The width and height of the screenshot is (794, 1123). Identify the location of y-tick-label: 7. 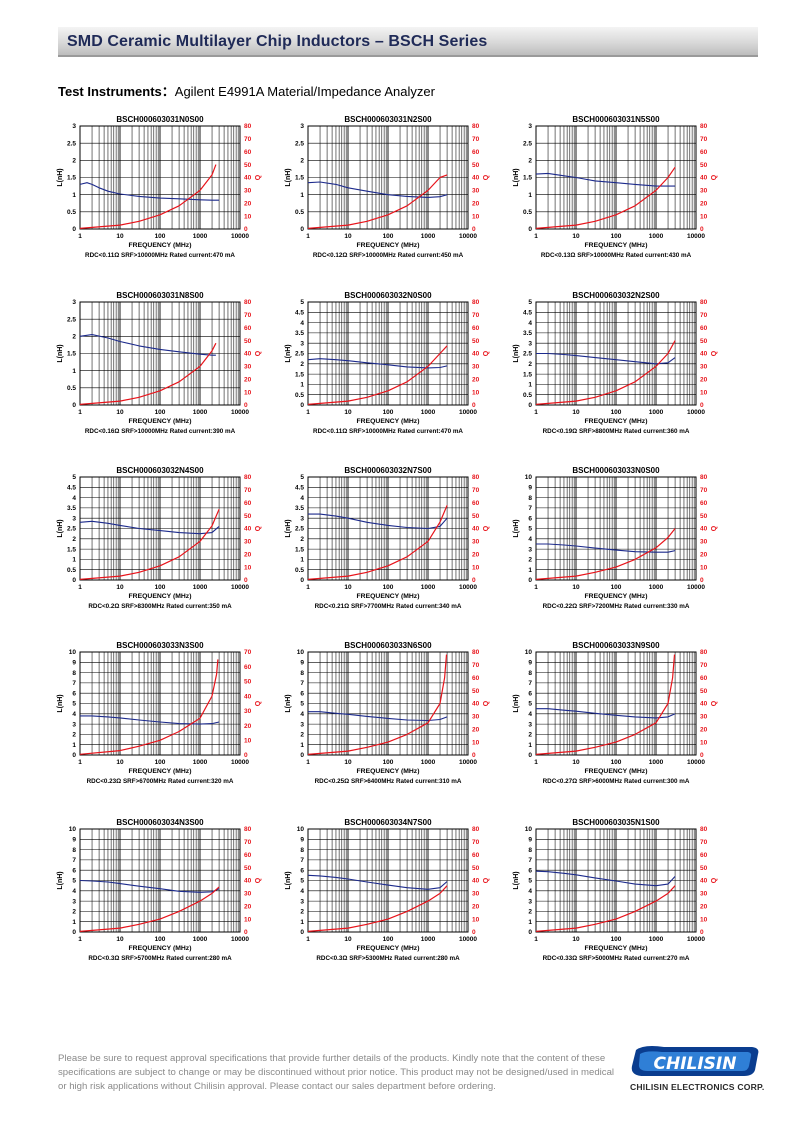
(530, 683).